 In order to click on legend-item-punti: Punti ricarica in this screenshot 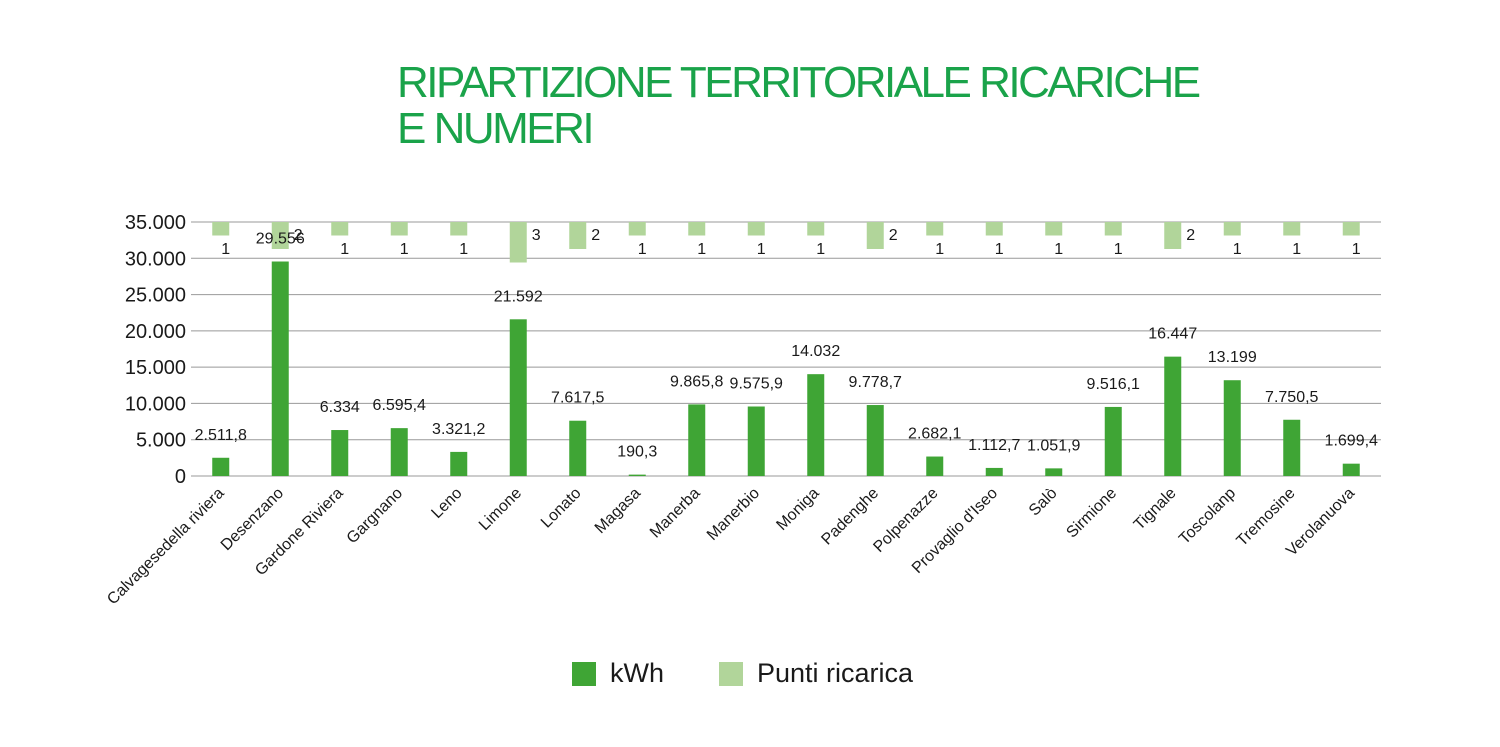, I will do `click(816, 673)`.